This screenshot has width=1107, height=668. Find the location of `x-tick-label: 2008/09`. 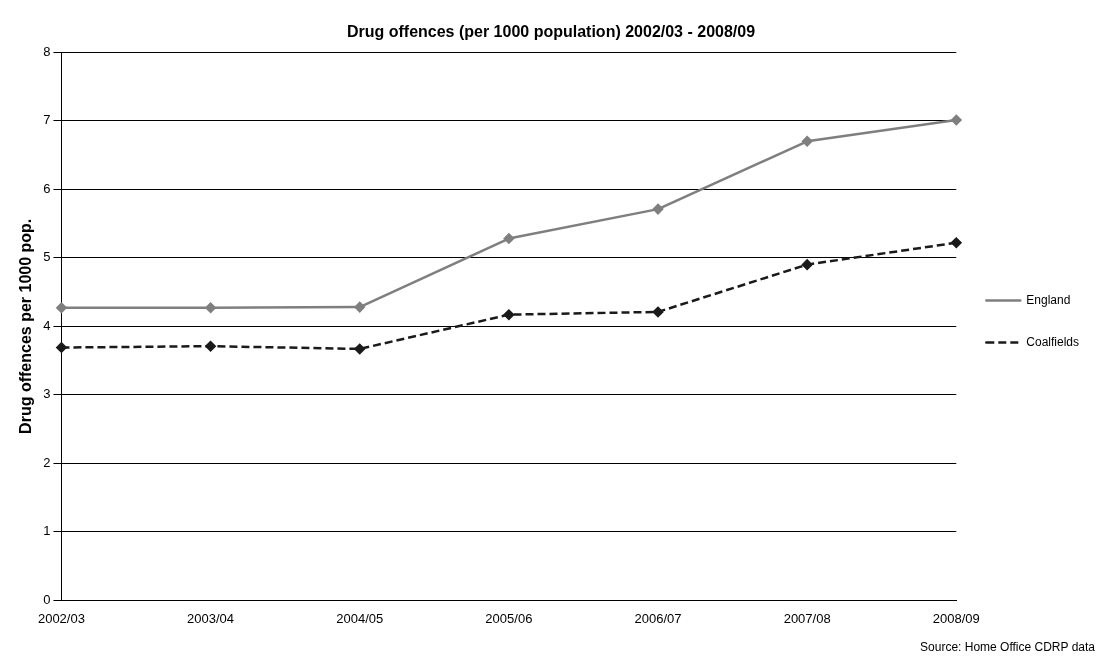

x-tick-label: 2008/09 is located at coordinates (956, 618).